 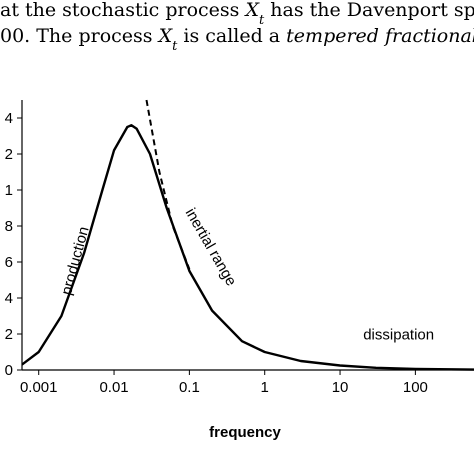 I want to click on y-tick-label: 0, so click(x=9, y=370).